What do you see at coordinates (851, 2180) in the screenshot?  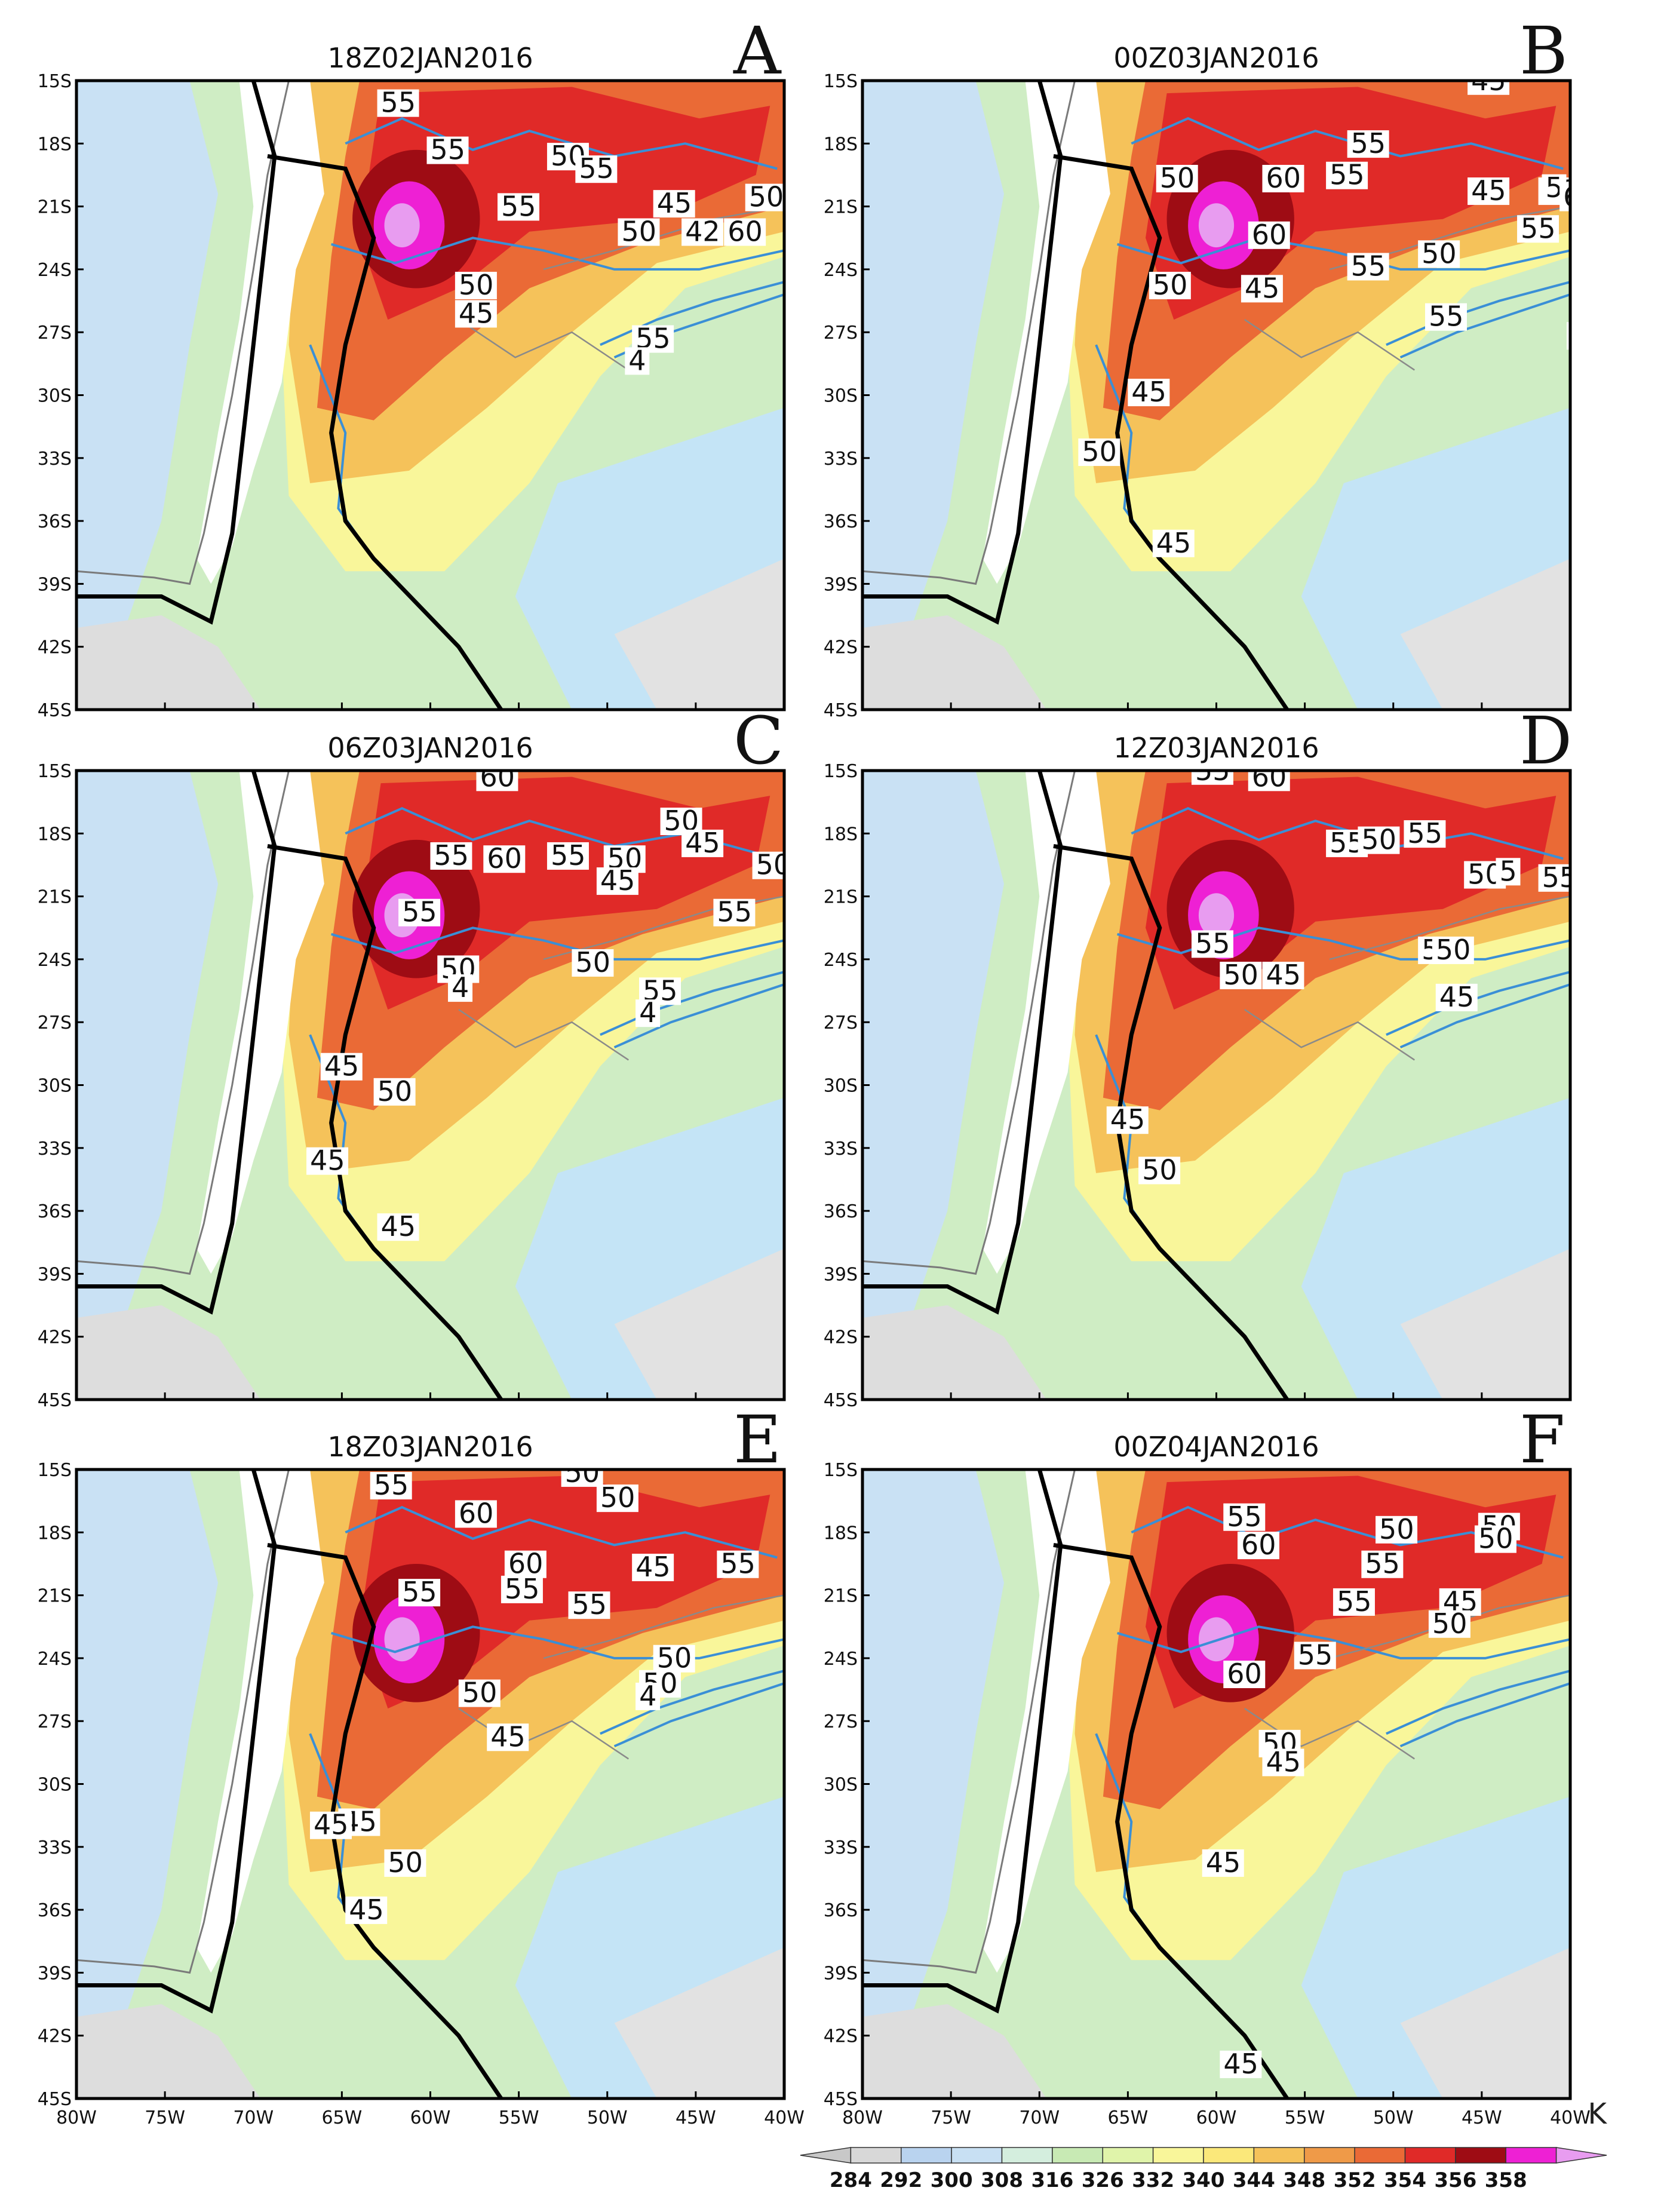 I see `colorbar-value: 284` at bounding box center [851, 2180].